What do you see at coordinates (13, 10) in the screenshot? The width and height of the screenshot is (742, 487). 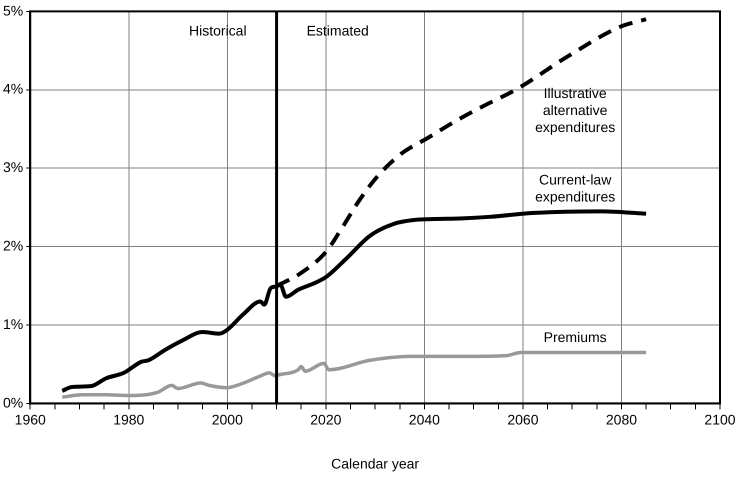 I see `y-tick-label: 5%` at bounding box center [13, 10].